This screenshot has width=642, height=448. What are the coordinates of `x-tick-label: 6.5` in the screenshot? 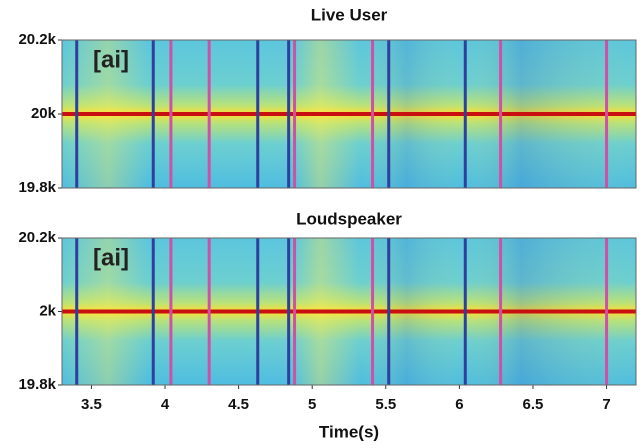 It's located at (533, 404).